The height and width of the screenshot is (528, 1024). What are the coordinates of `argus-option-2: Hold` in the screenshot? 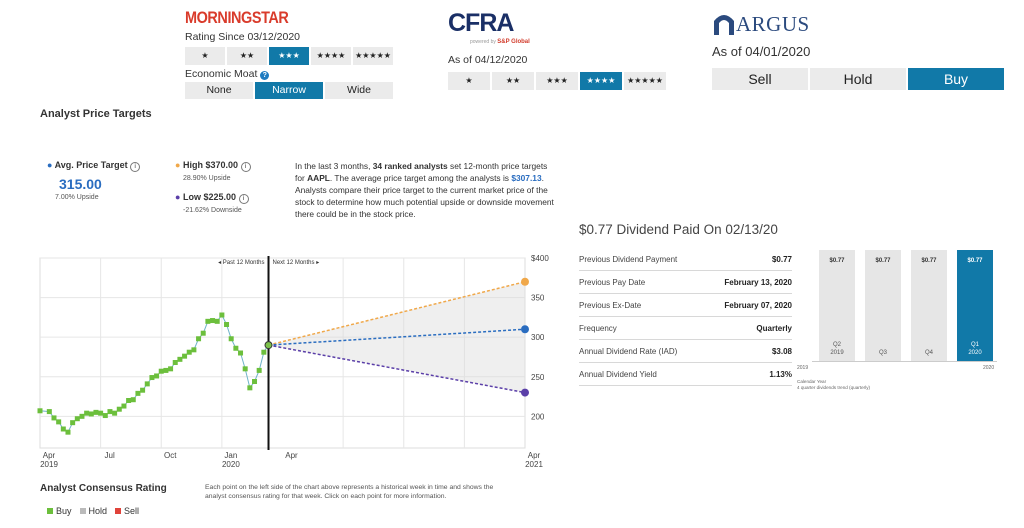 It's located at (859, 79).